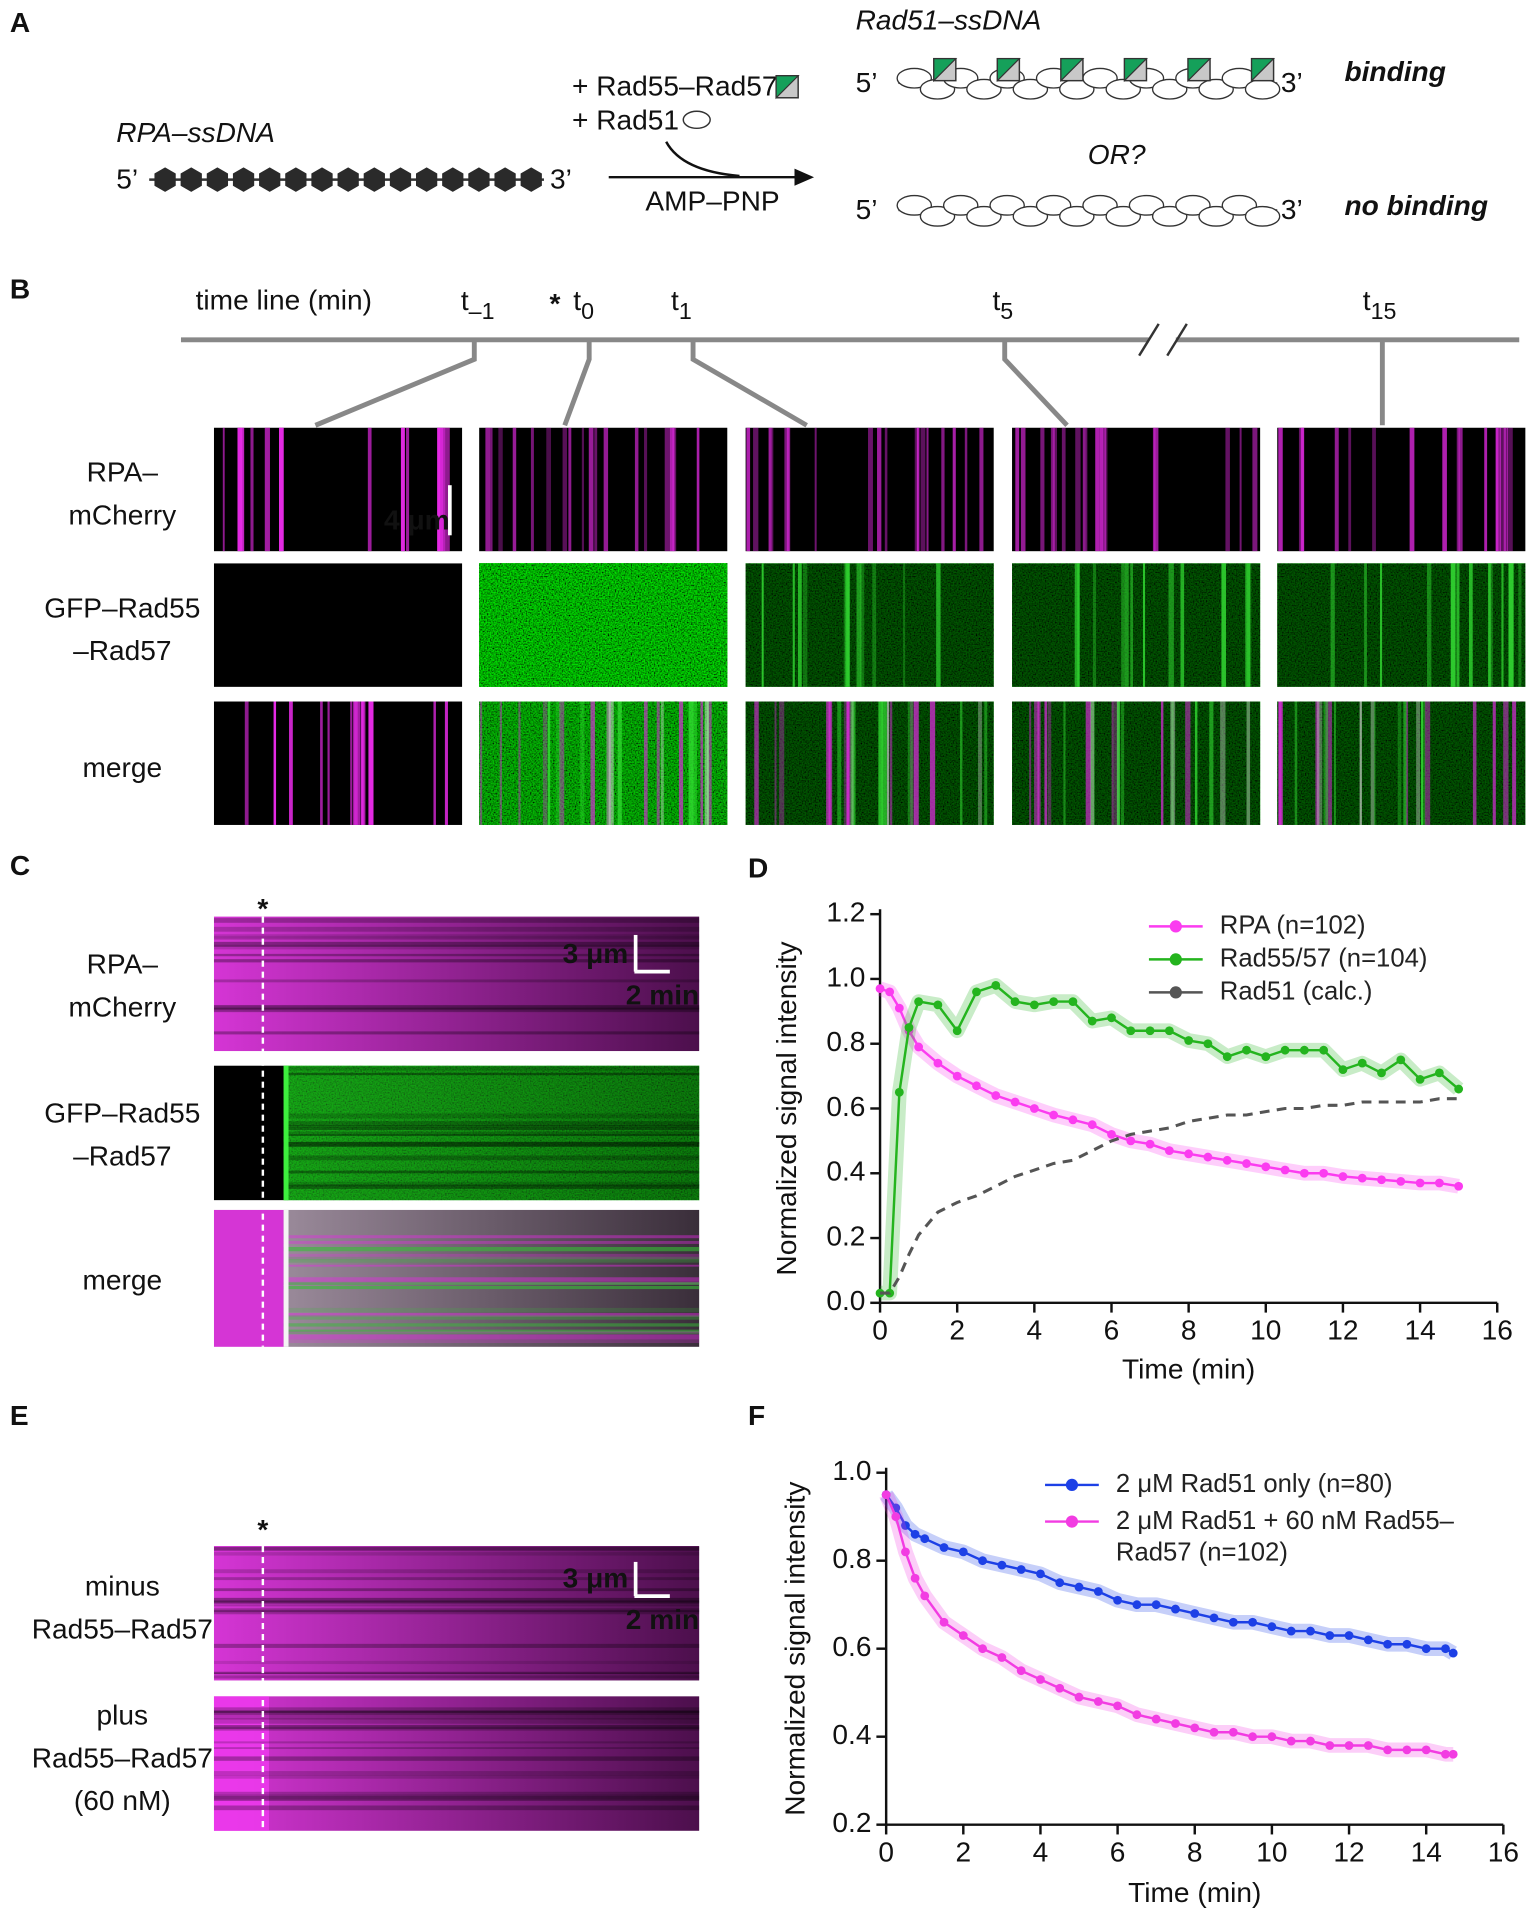 The image size is (1534, 1920). Describe the element at coordinates (122, 650) in the screenshot. I see `row-label: –Rad57` at that location.